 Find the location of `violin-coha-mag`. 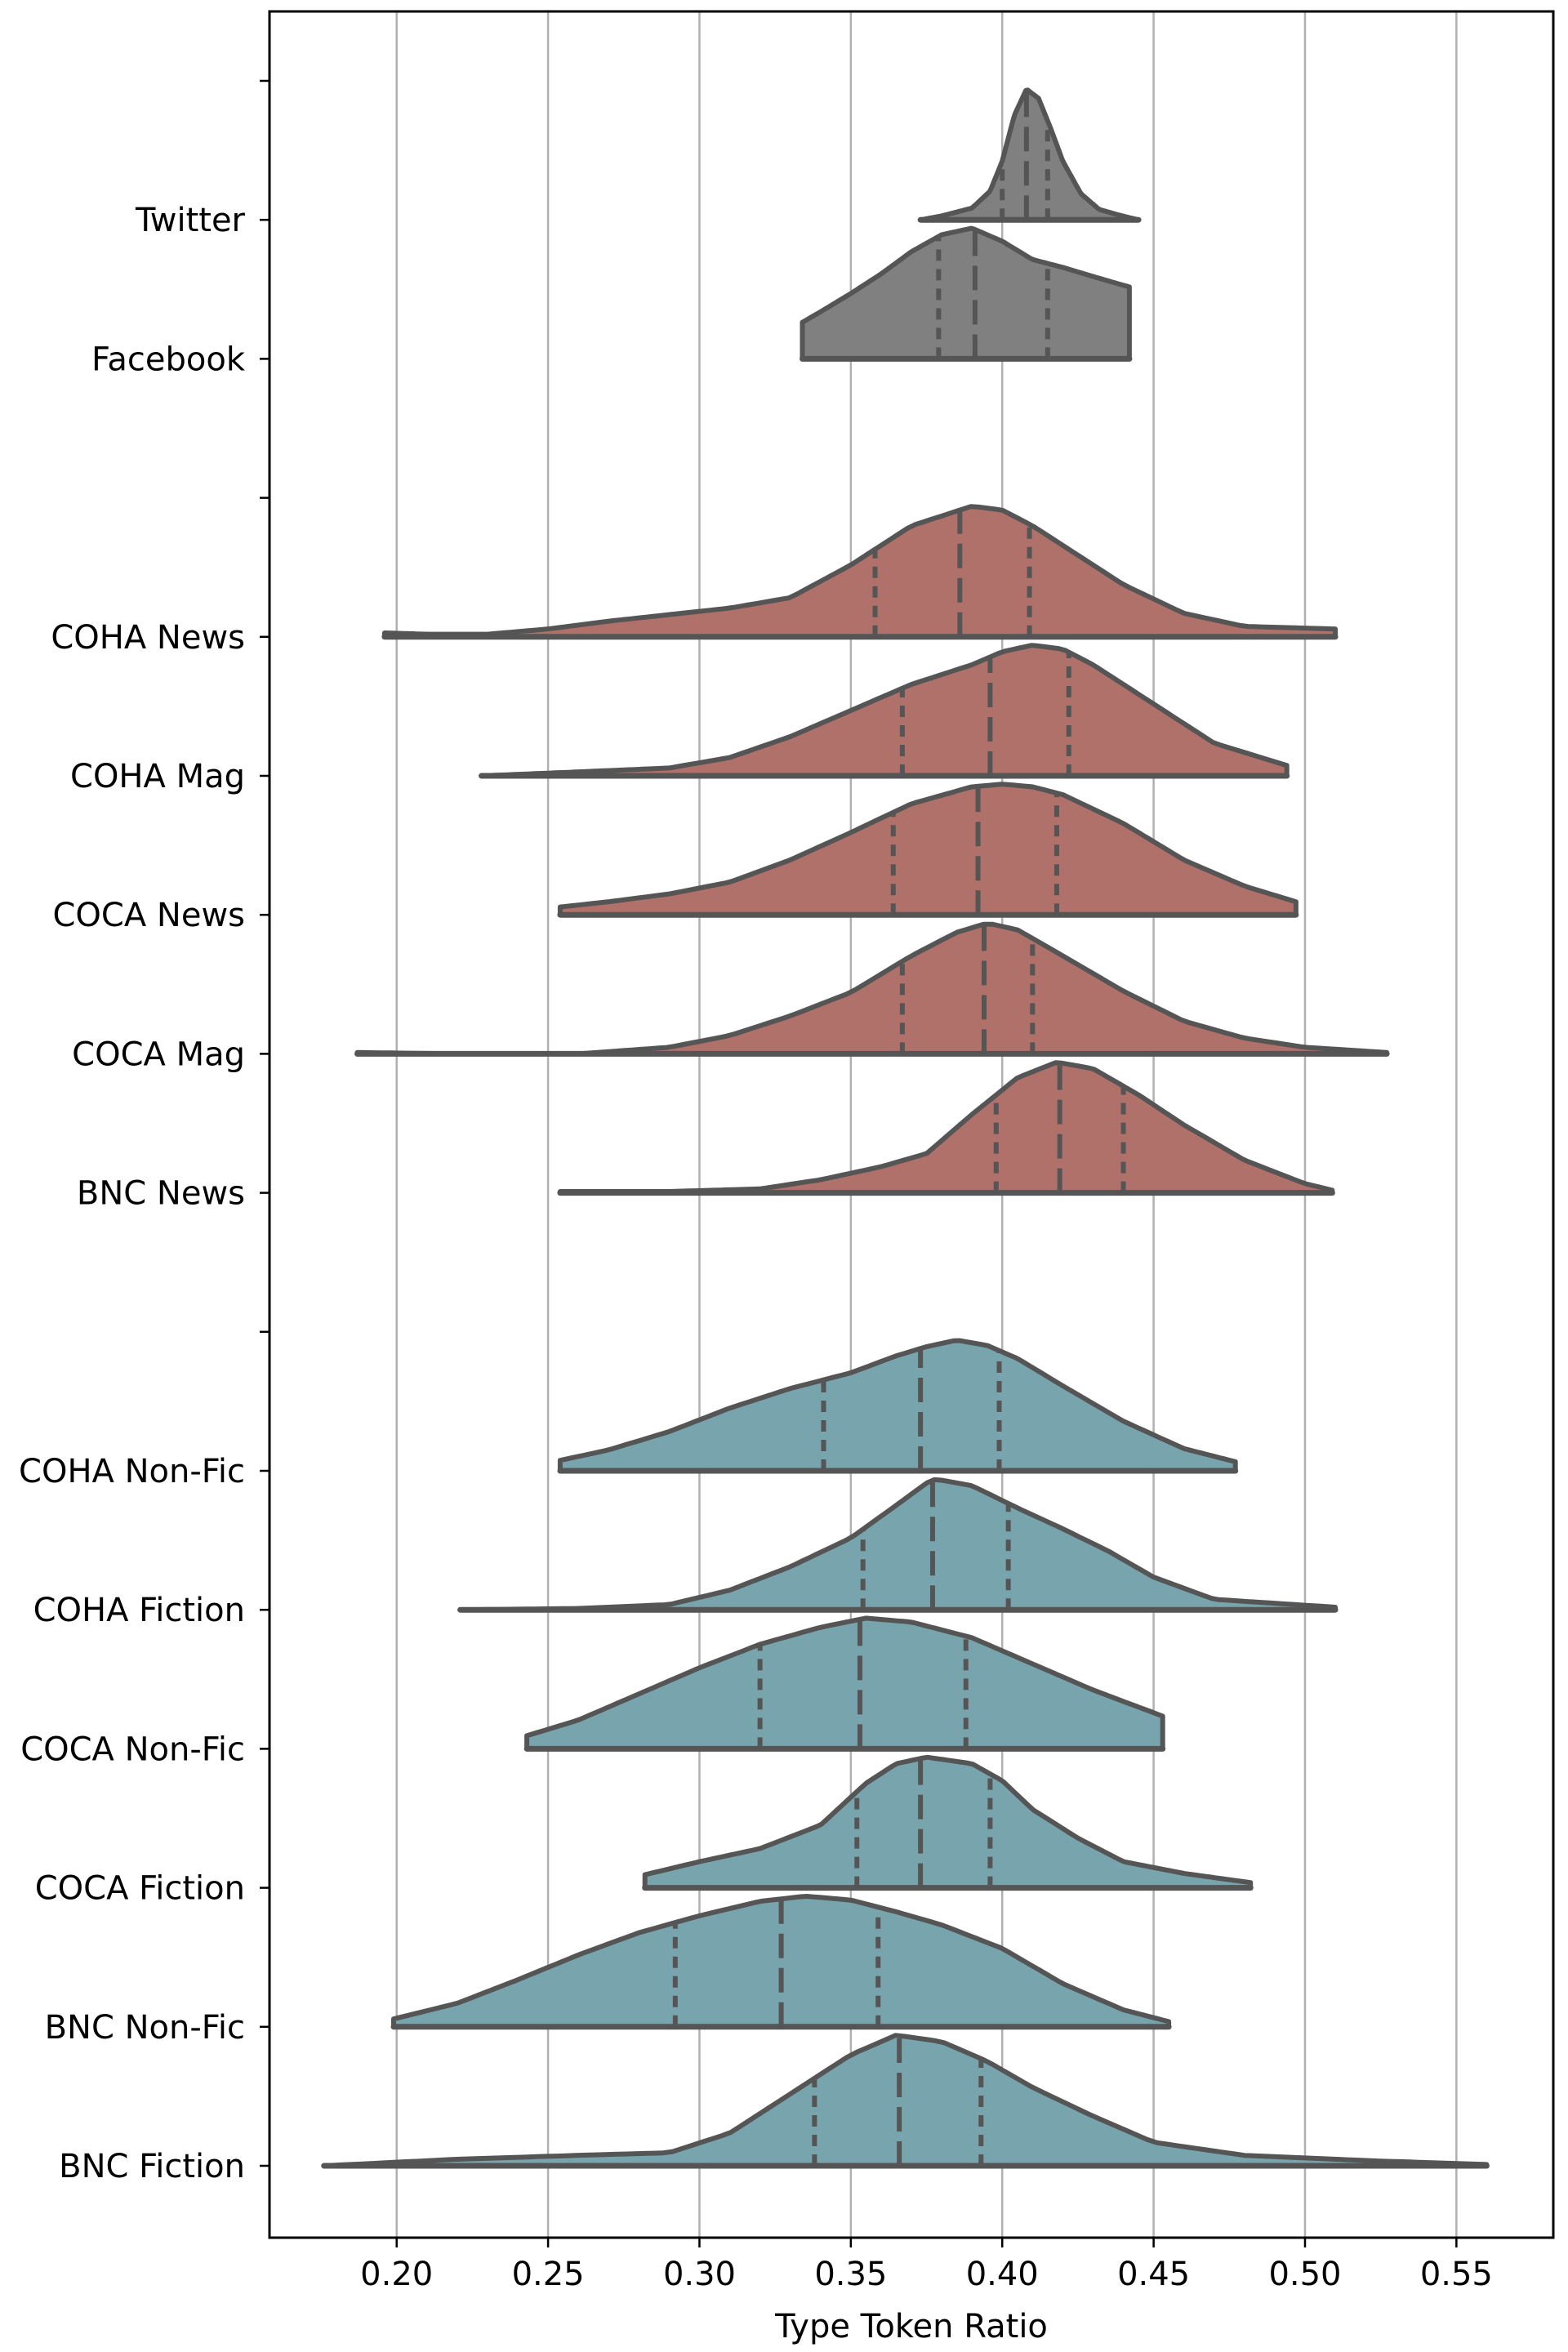

violin-coha-mag is located at coordinates (884, 711).